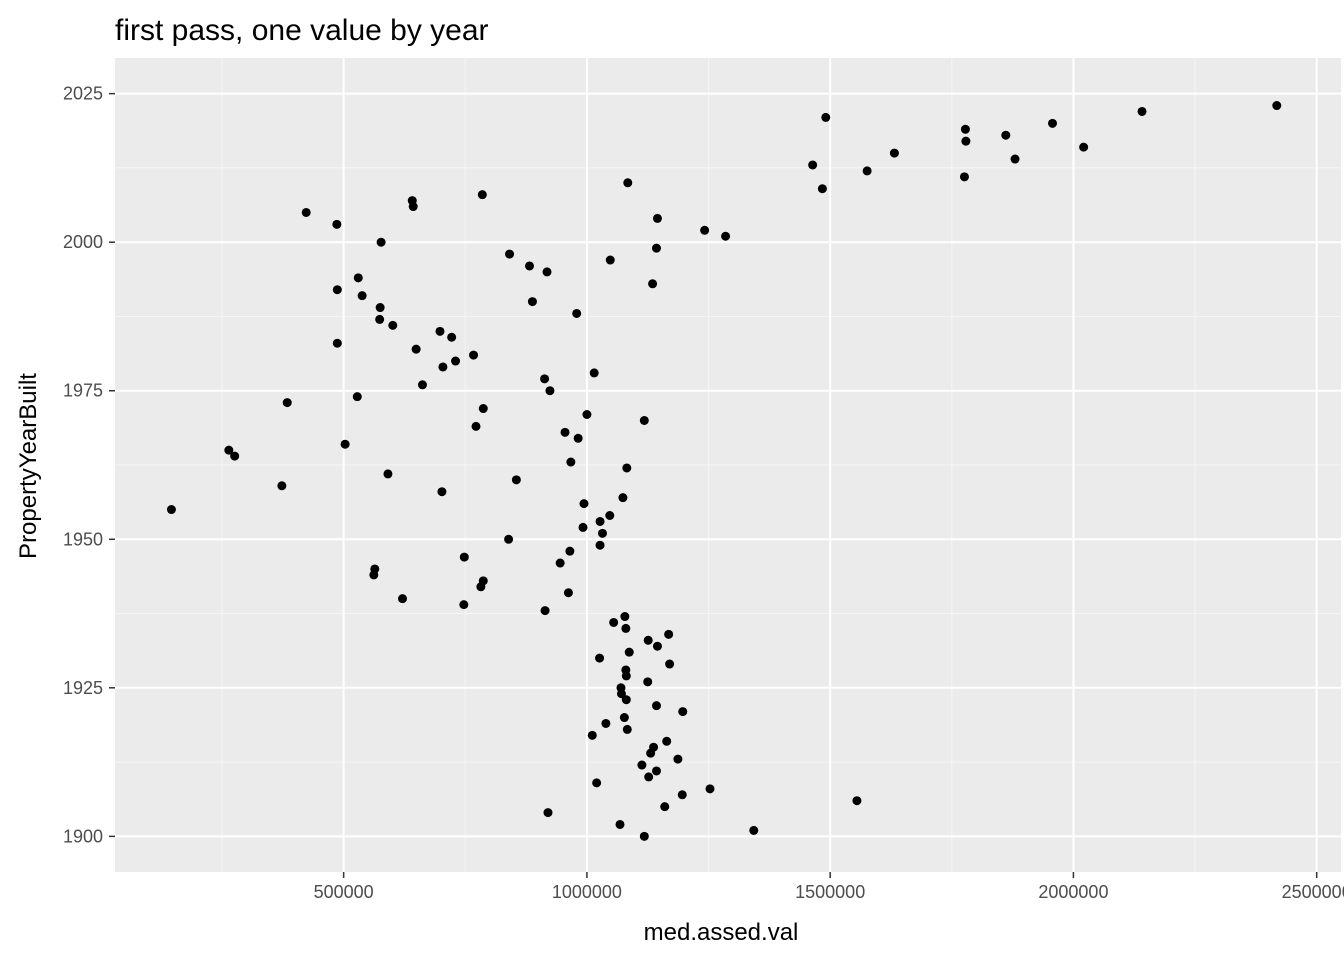  What do you see at coordinates (302, 30) in the screenshot?
I see `chart-title: first pass, one value by year` at bounding box center [302, 30].